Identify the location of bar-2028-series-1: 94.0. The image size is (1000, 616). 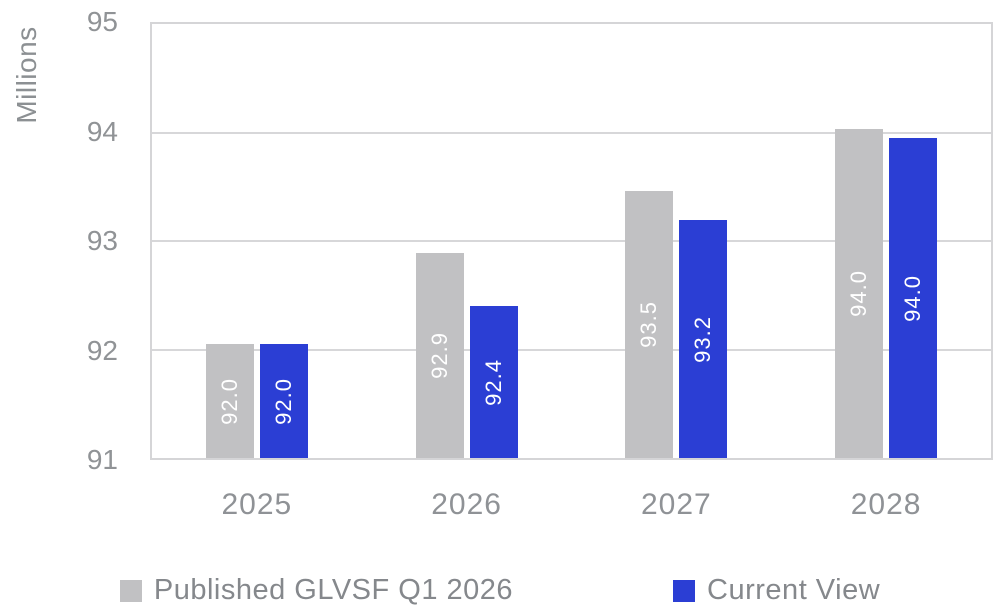
(913, 297).